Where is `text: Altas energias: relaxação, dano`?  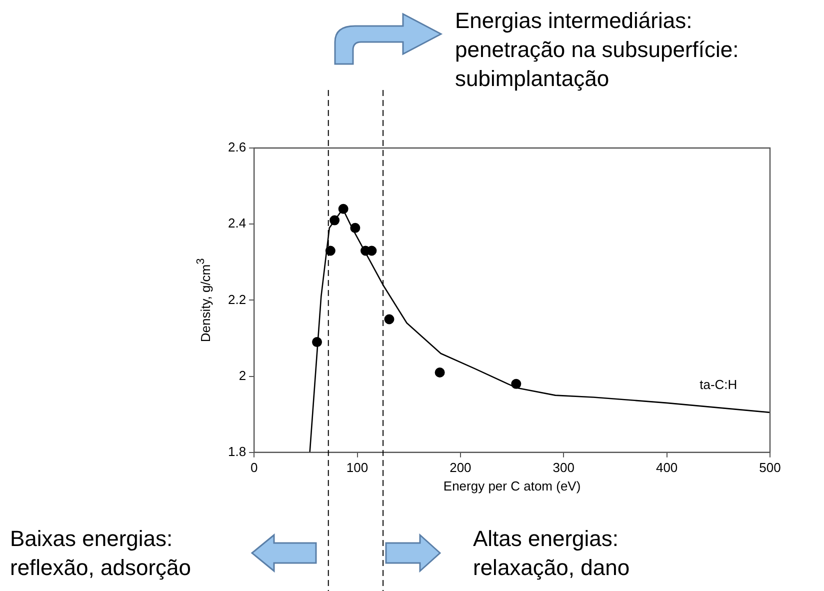 text: Altas energias: relaxação, dano is located at coordinates (551, 553).